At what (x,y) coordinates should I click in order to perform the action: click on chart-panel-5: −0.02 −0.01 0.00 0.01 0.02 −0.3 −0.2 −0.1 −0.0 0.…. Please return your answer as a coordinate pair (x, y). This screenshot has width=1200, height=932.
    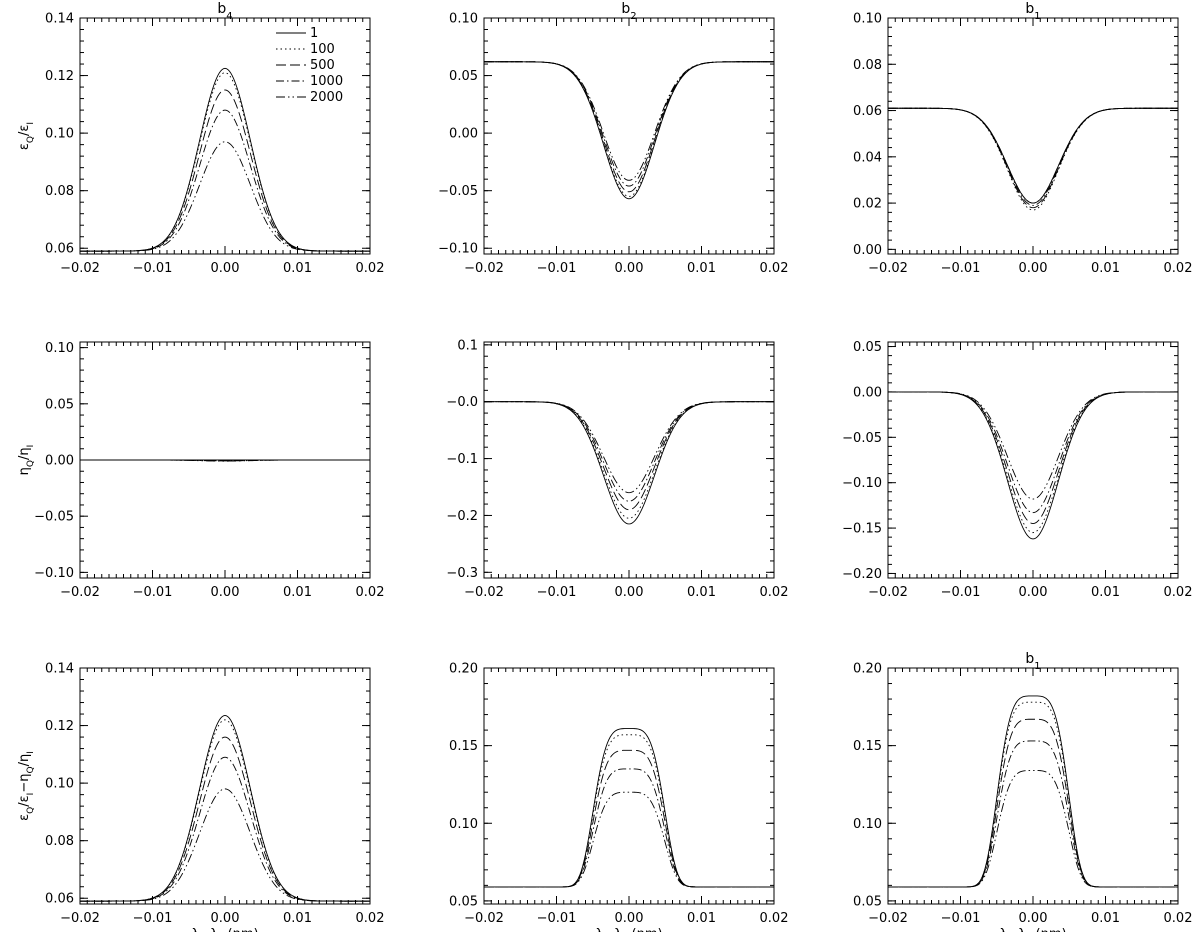
    Looking at the image, I should click on (617, 469).